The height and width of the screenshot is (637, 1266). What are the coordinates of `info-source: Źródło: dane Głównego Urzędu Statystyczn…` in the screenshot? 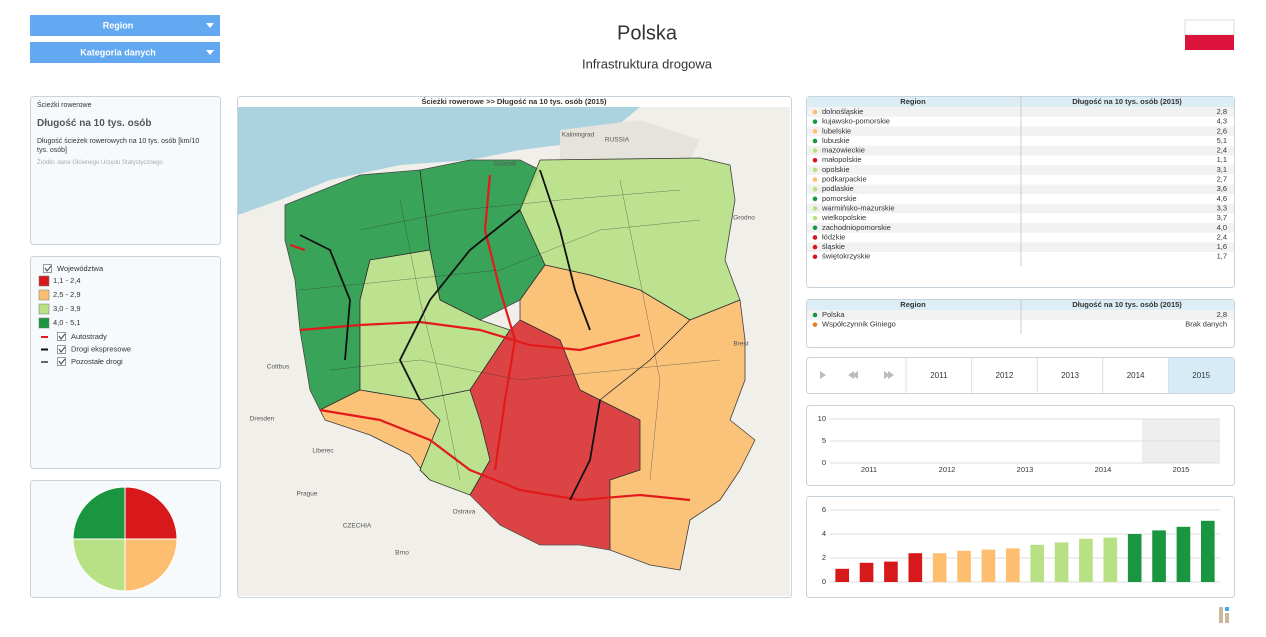 It's located at (100, 163).